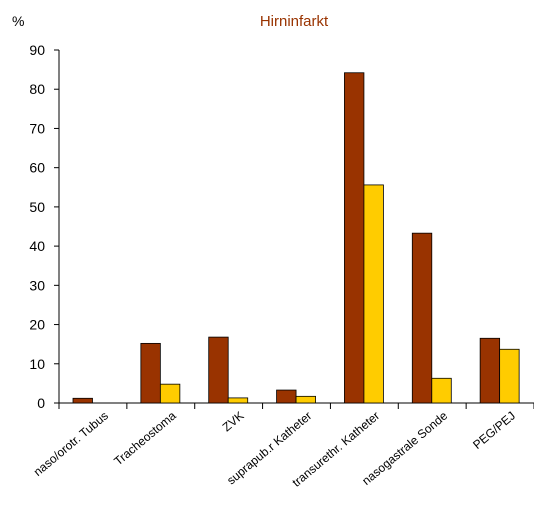 This screenshot has height=506, width=534. I want to click on y-axis-unit-label: %, so click(18, 21).